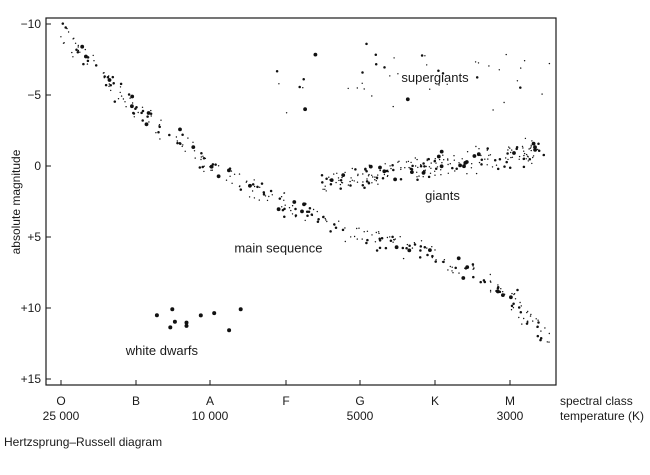 The width and height of the screenshot is (650, 475). I want to click on annotation-supergiants: supergiants, so click(435, 77).